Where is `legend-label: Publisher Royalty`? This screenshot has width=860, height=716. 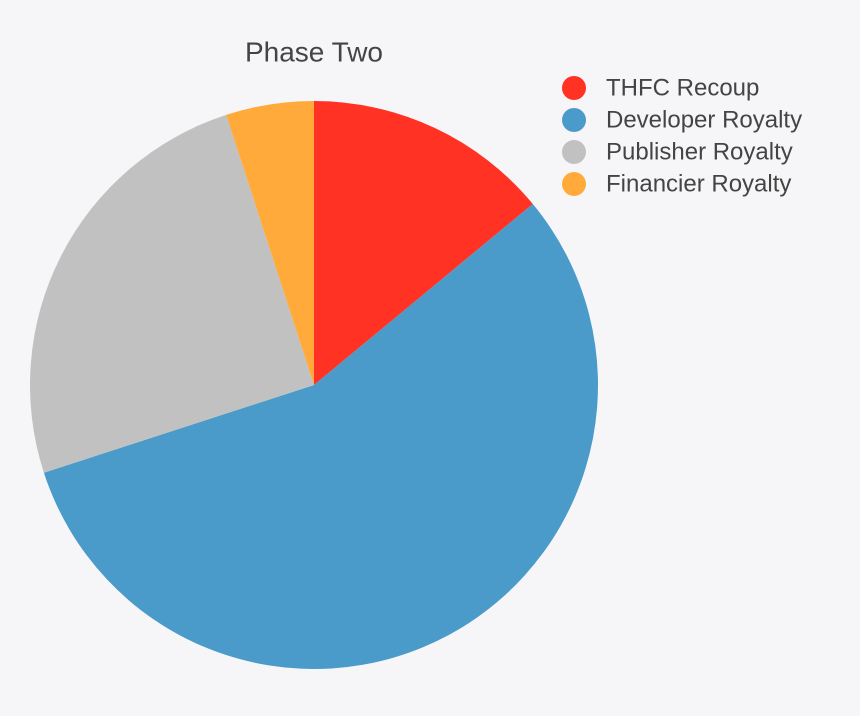 legend-label: Publisher Royalty is located at coordinates (699, 151).